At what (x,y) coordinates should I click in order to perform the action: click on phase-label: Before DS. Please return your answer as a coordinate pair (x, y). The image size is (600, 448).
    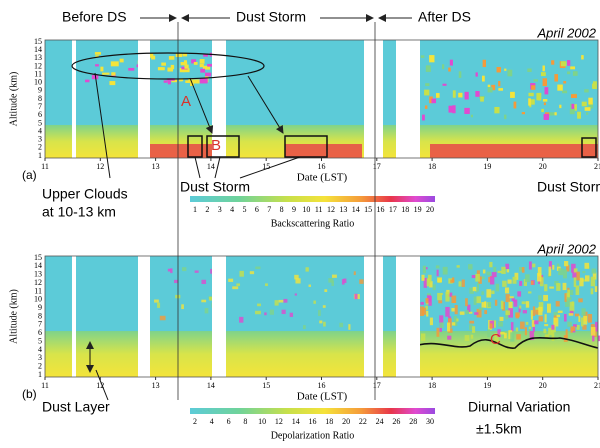
    Looking at the image, I should click on (94, 17).